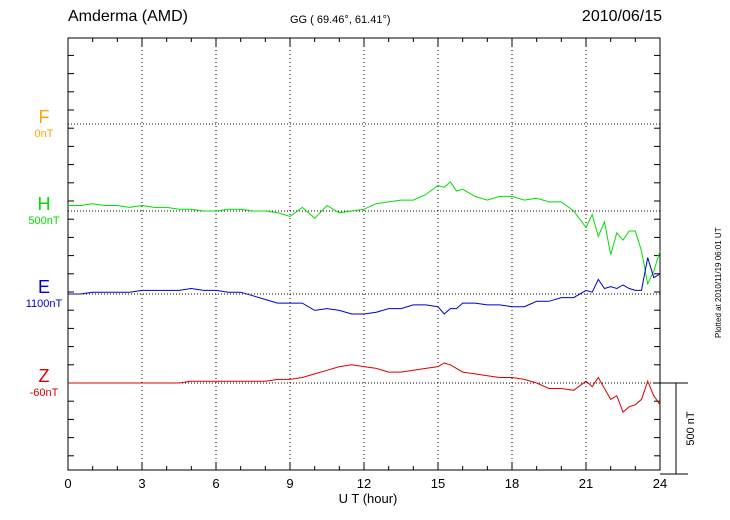 This screenshot has width=730, height=520. What do you see at coordinates (44, 134) in the screenshot?
I see `component-baseline: 0nT` at bounding box center [44, 134].